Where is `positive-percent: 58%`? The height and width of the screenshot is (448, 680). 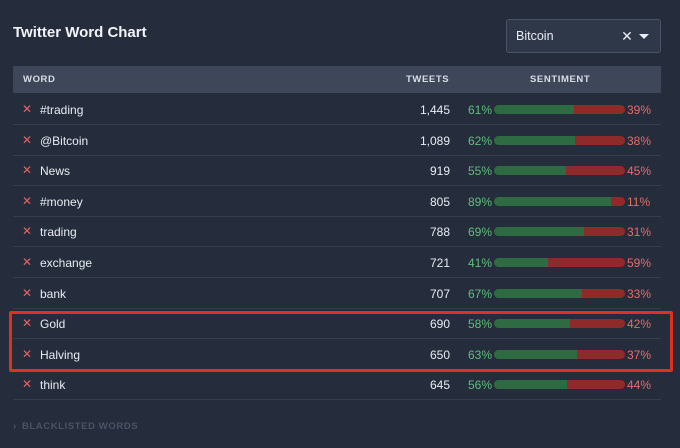 positive-percent: 58% is located at coordinates (480, 324).